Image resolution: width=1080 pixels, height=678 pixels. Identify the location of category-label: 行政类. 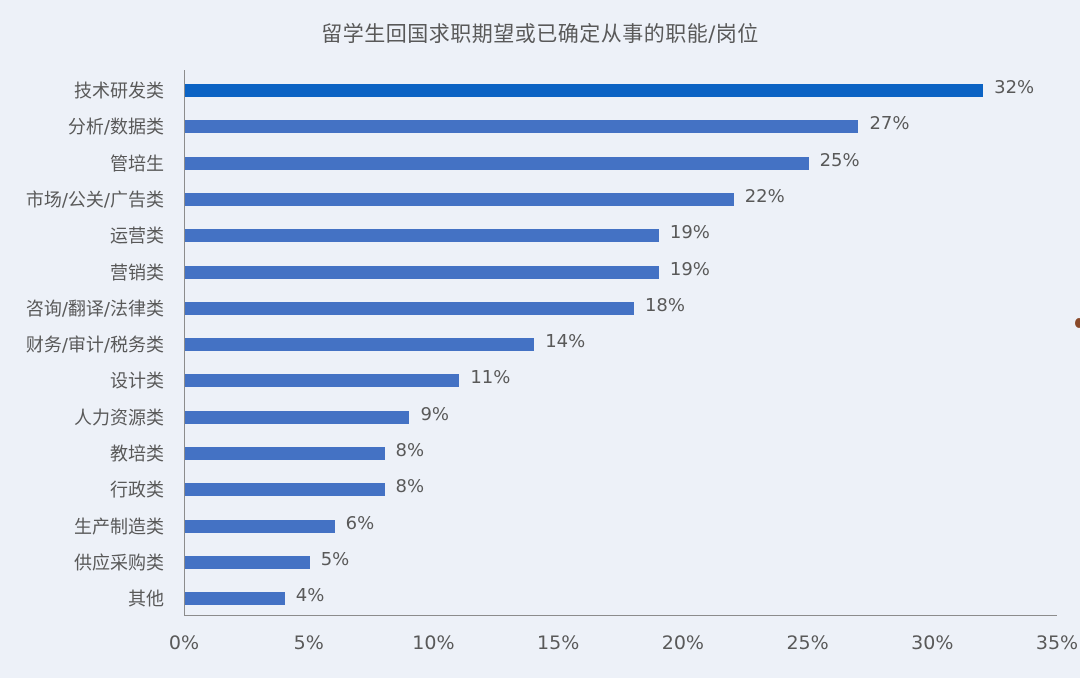
(137, 491).